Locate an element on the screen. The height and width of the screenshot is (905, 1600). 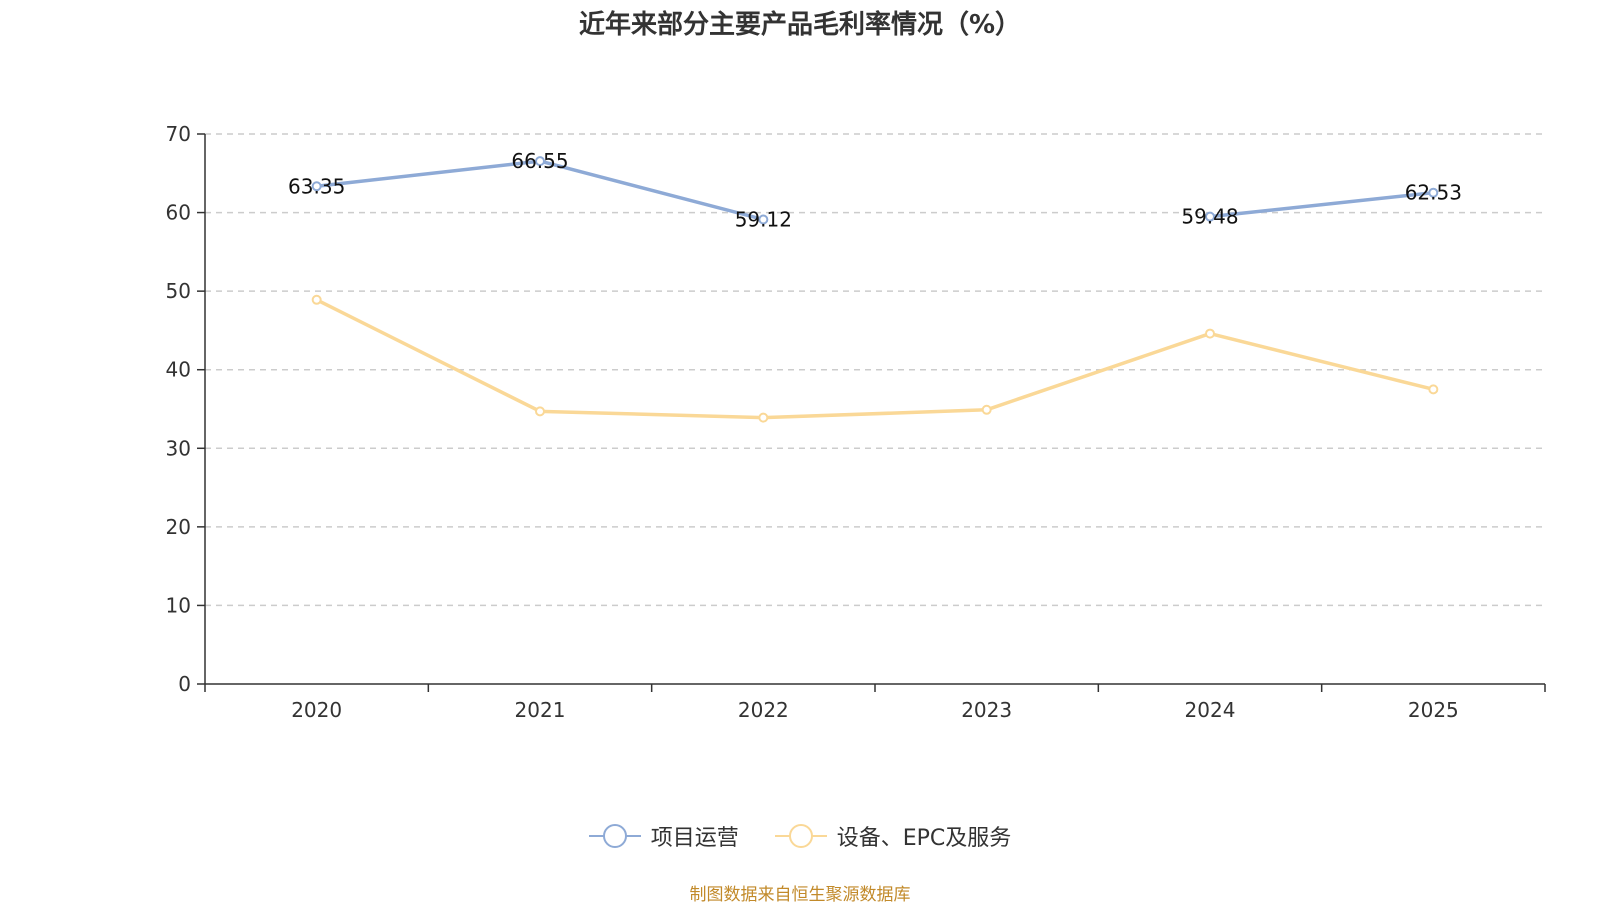
legend-label: 项目运营 is located at coordinates (694, 838).